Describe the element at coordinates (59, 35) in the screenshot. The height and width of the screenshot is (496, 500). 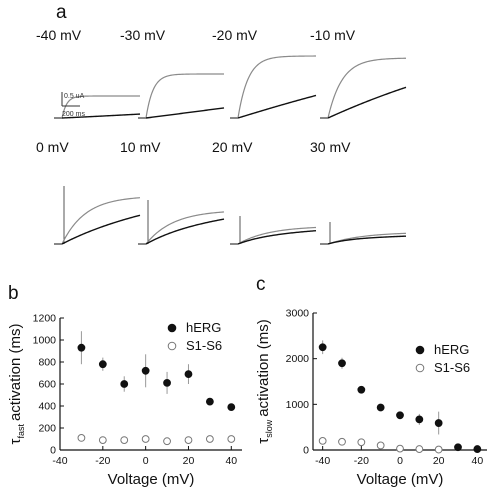
I see `trace-label: -40 mV` at that location.